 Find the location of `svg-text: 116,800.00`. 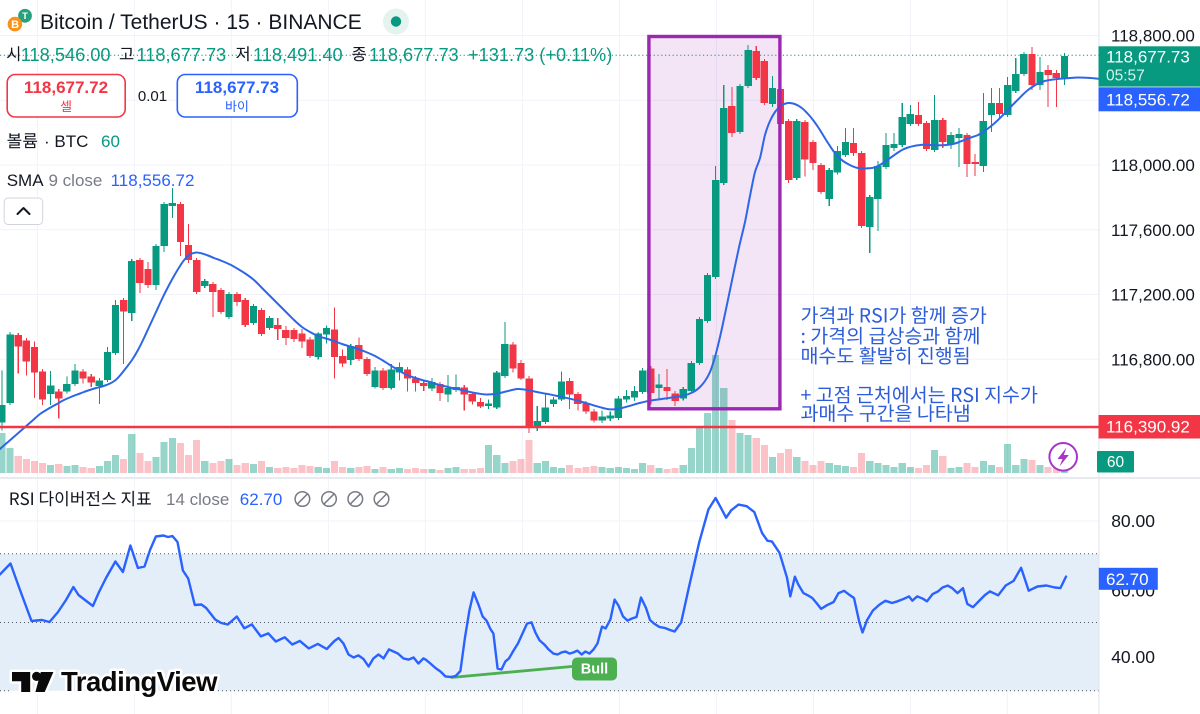

svg-text: 116,800.00 is located at coordinates (1153, 359).